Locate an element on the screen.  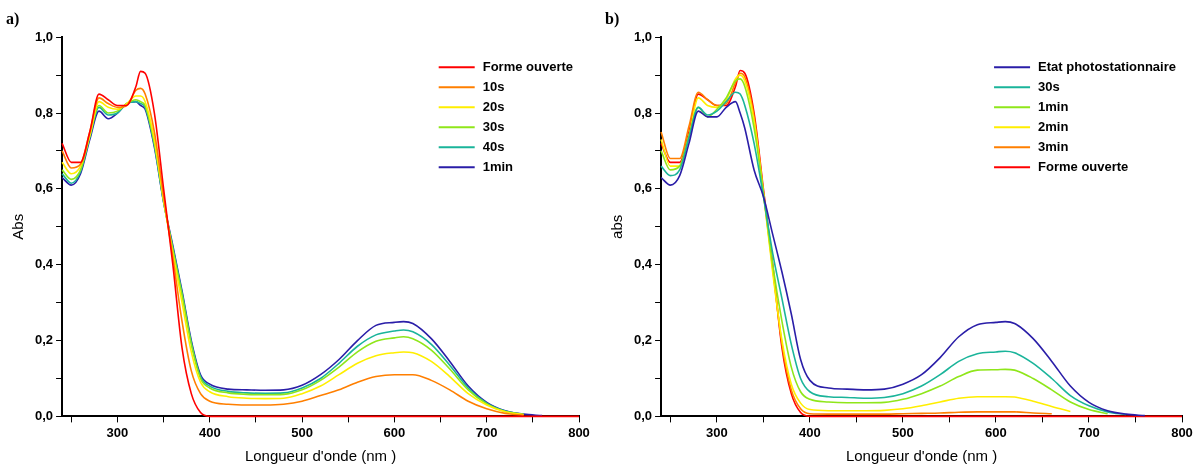
legend-label: 2min is located at coordinates (1053, 126).